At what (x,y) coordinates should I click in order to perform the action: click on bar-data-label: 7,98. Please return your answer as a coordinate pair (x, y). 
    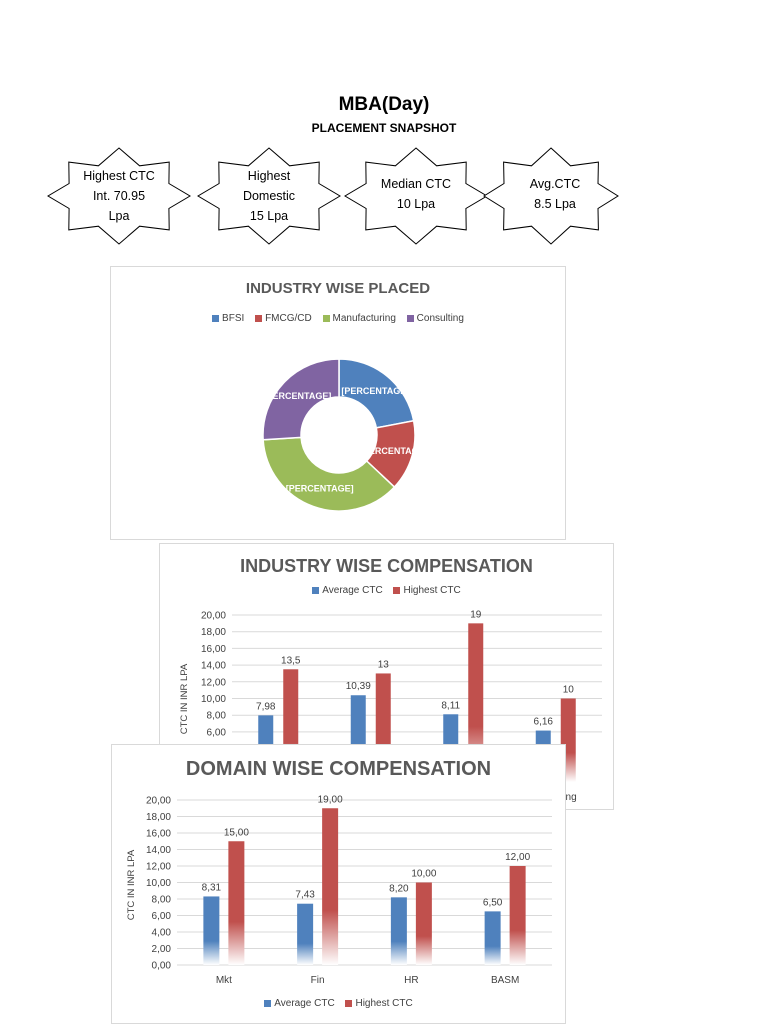
    Looking at the image, I should click on (266, 706).